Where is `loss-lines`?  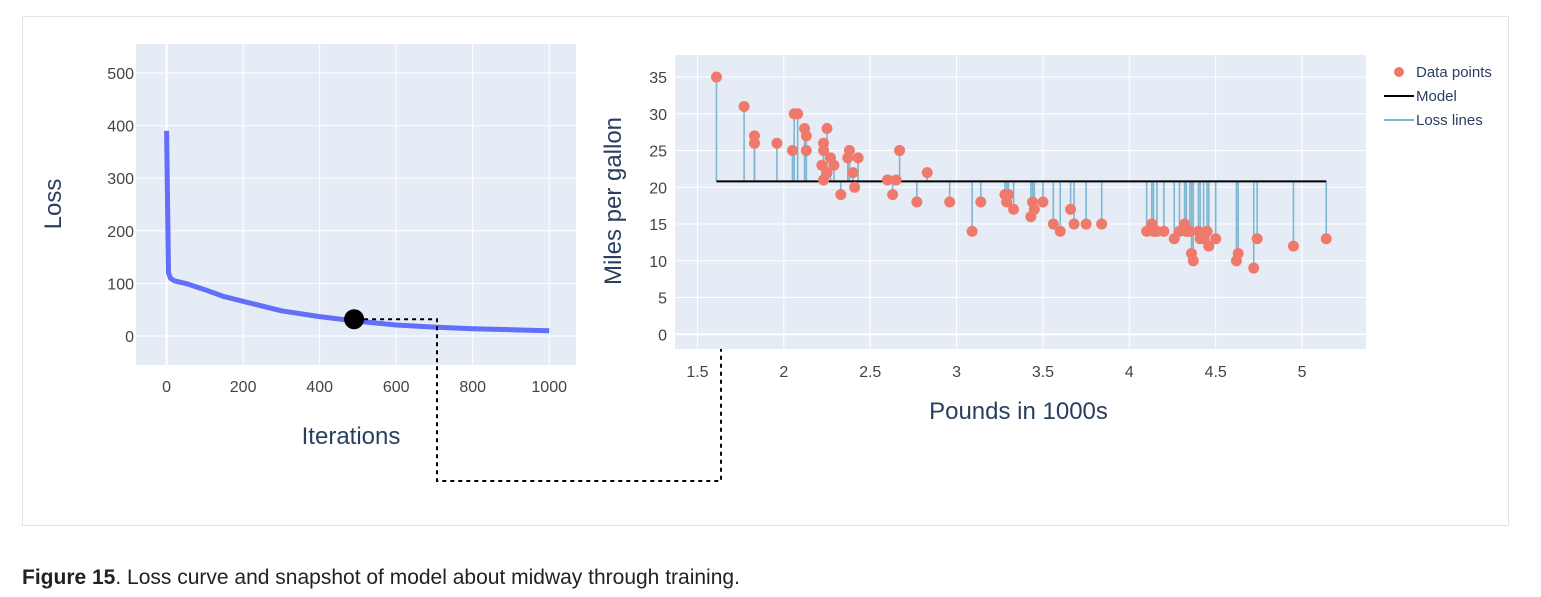 loss-lines is located at coordinates (1021, 173).